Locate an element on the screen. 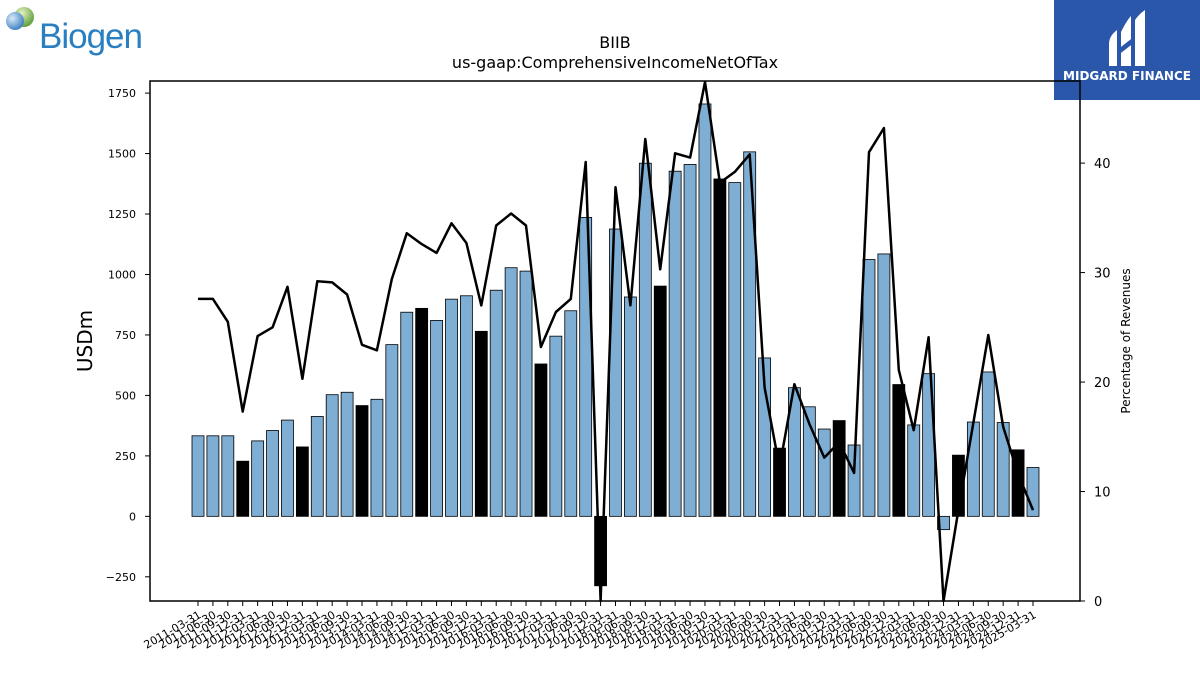 This screenshot has height=675, width=1200. y-tick-label: 1250 is located at coordinates (122, 214).